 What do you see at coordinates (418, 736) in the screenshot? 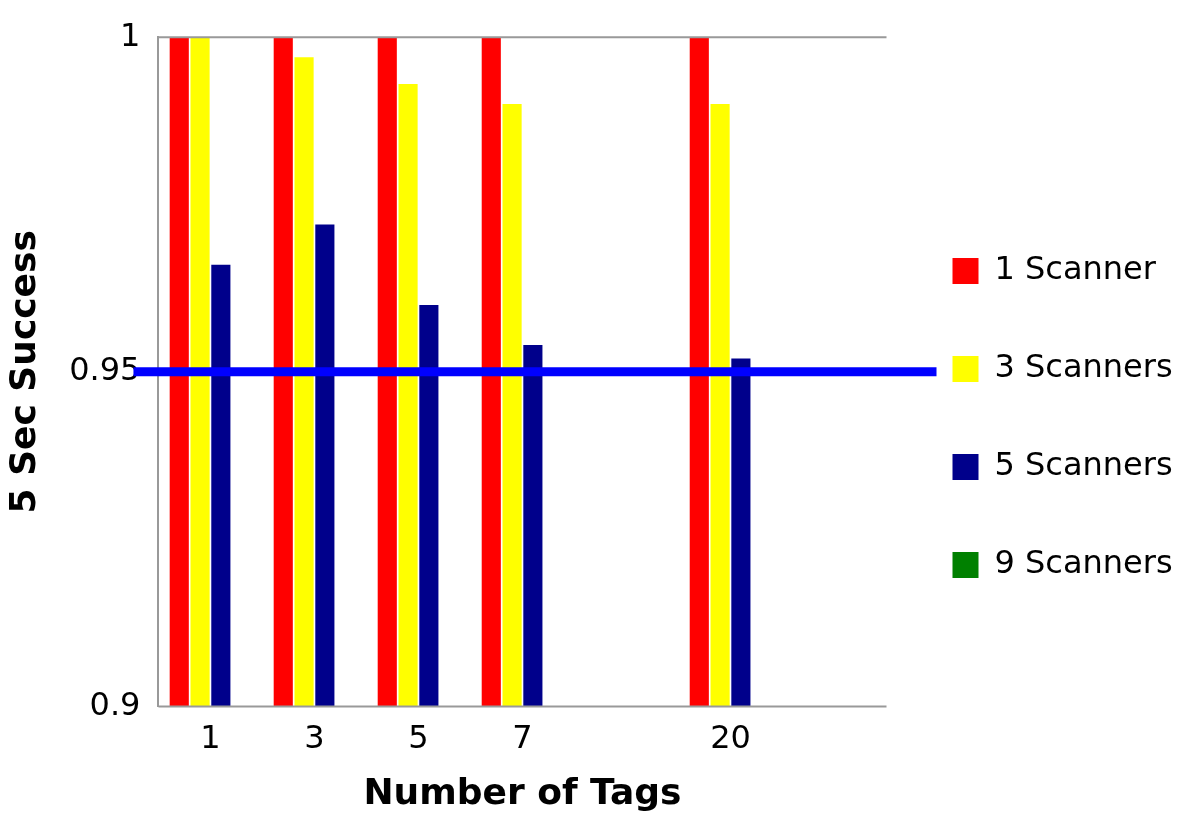
I see `x-tick-label: 5` at bounding box center [418, 736].